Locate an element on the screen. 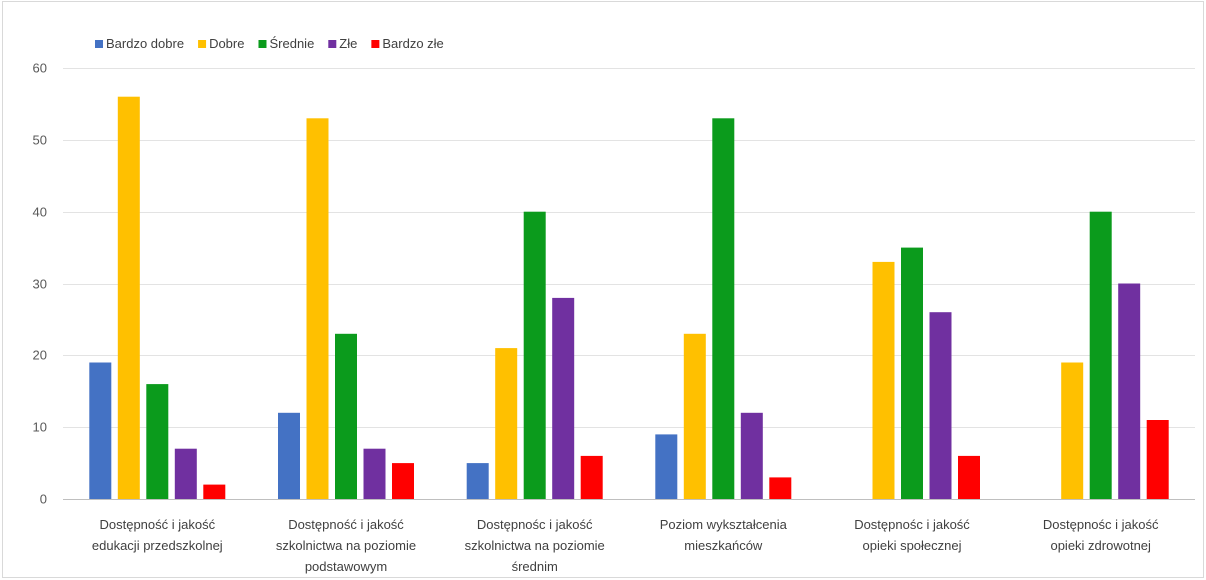  legend-label: Bardzo dobre is located at coordinates (145, 43).